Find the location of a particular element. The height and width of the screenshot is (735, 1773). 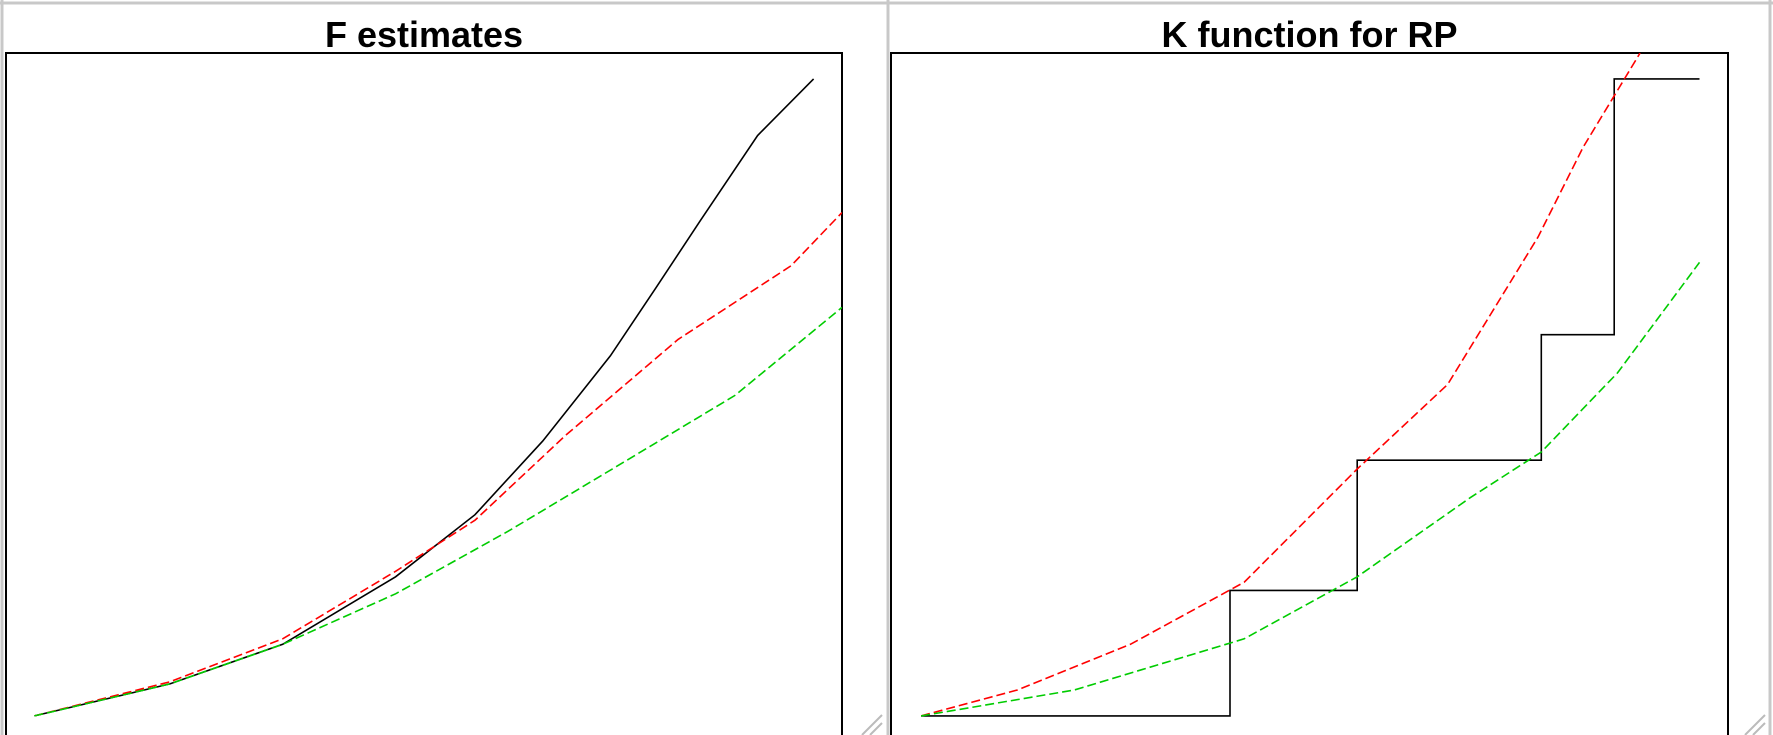

chart-title: K function for RP is located at coordinates (1310, 34).